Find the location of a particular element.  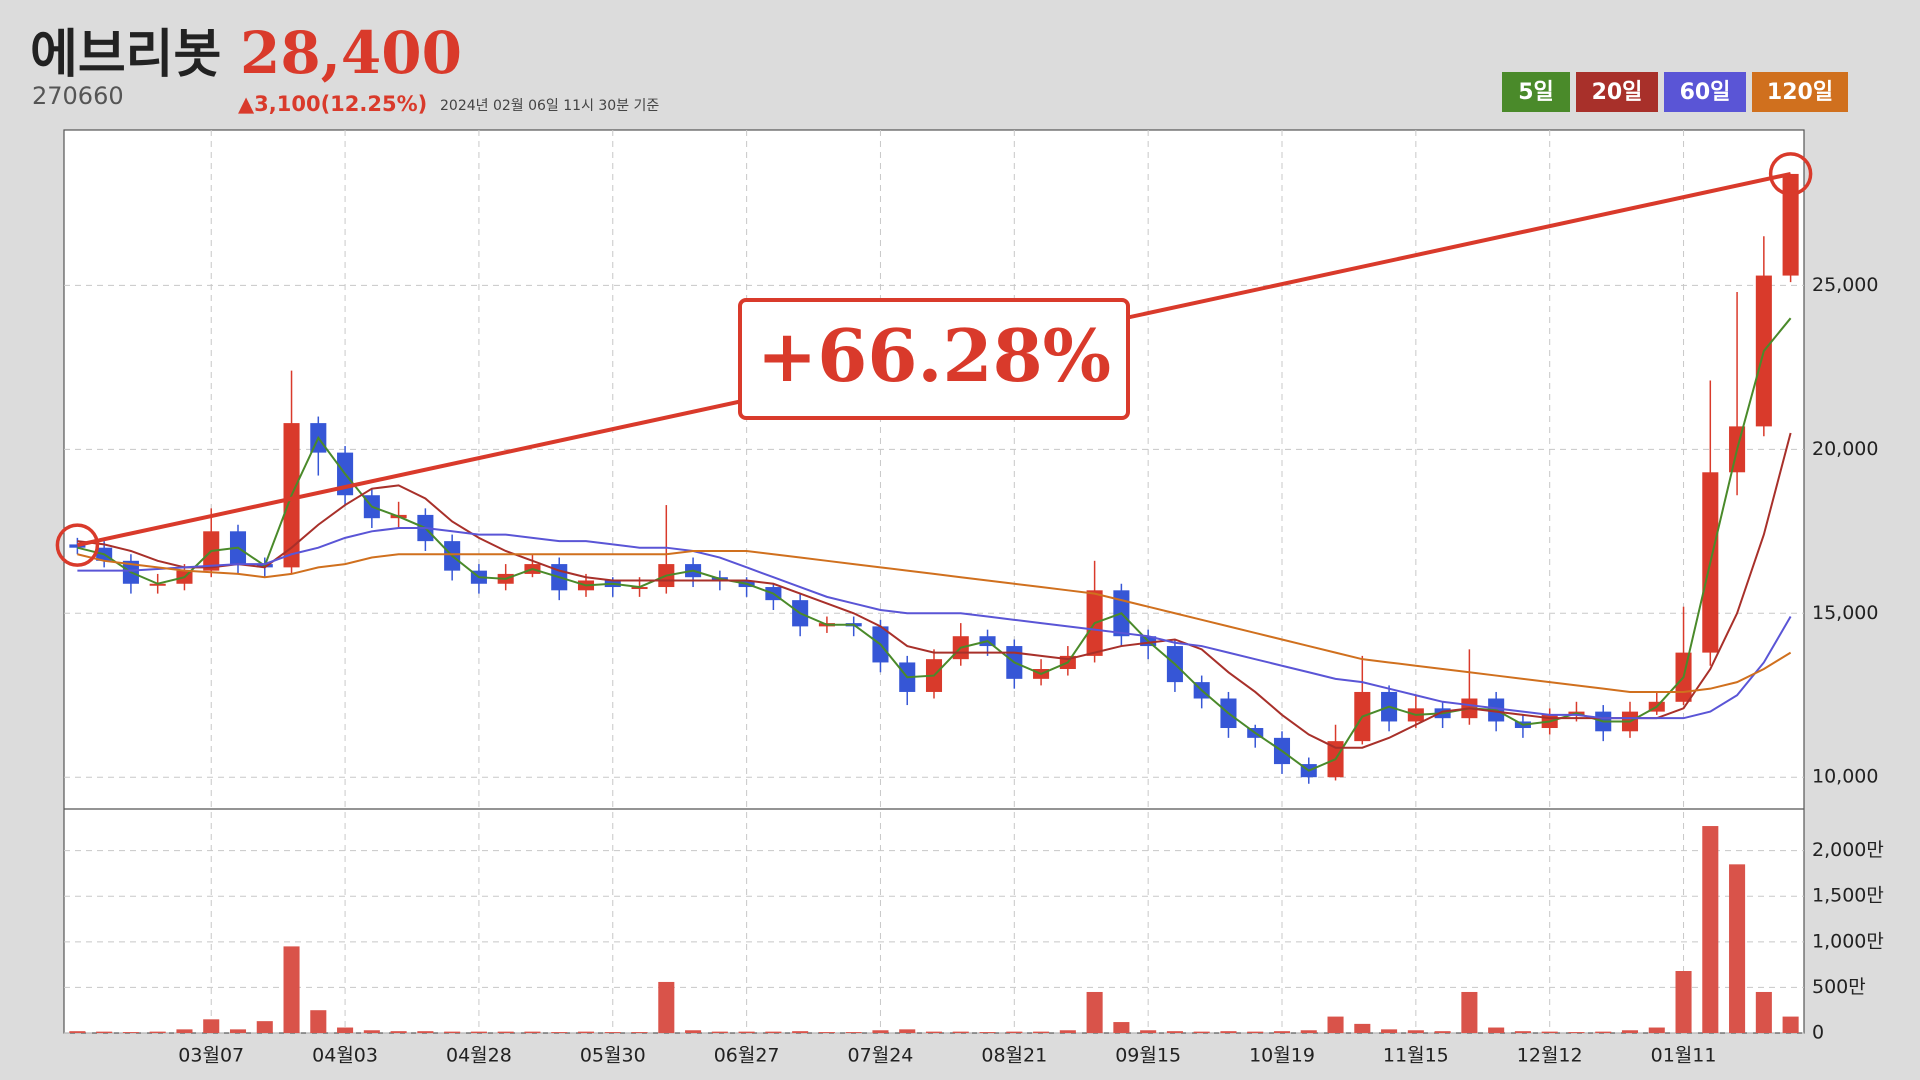

start-marker is located at coordinates (77, 545).